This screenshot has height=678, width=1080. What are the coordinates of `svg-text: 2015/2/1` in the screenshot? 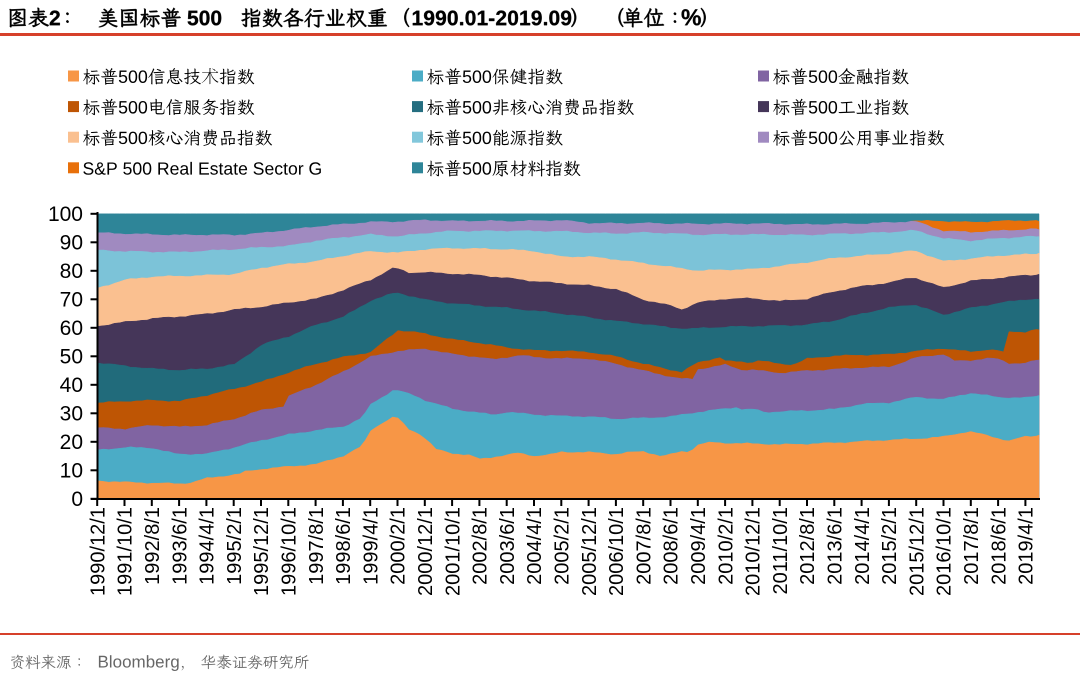 It's located at (890, 546).